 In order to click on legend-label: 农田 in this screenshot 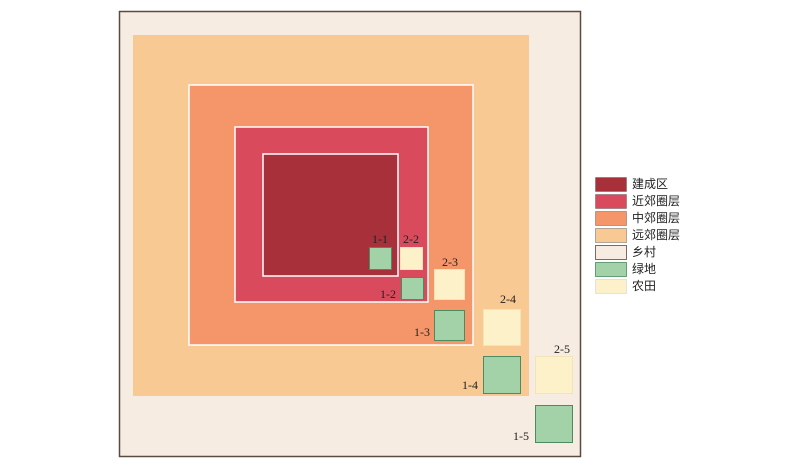, I will do `click(644, 286)`.